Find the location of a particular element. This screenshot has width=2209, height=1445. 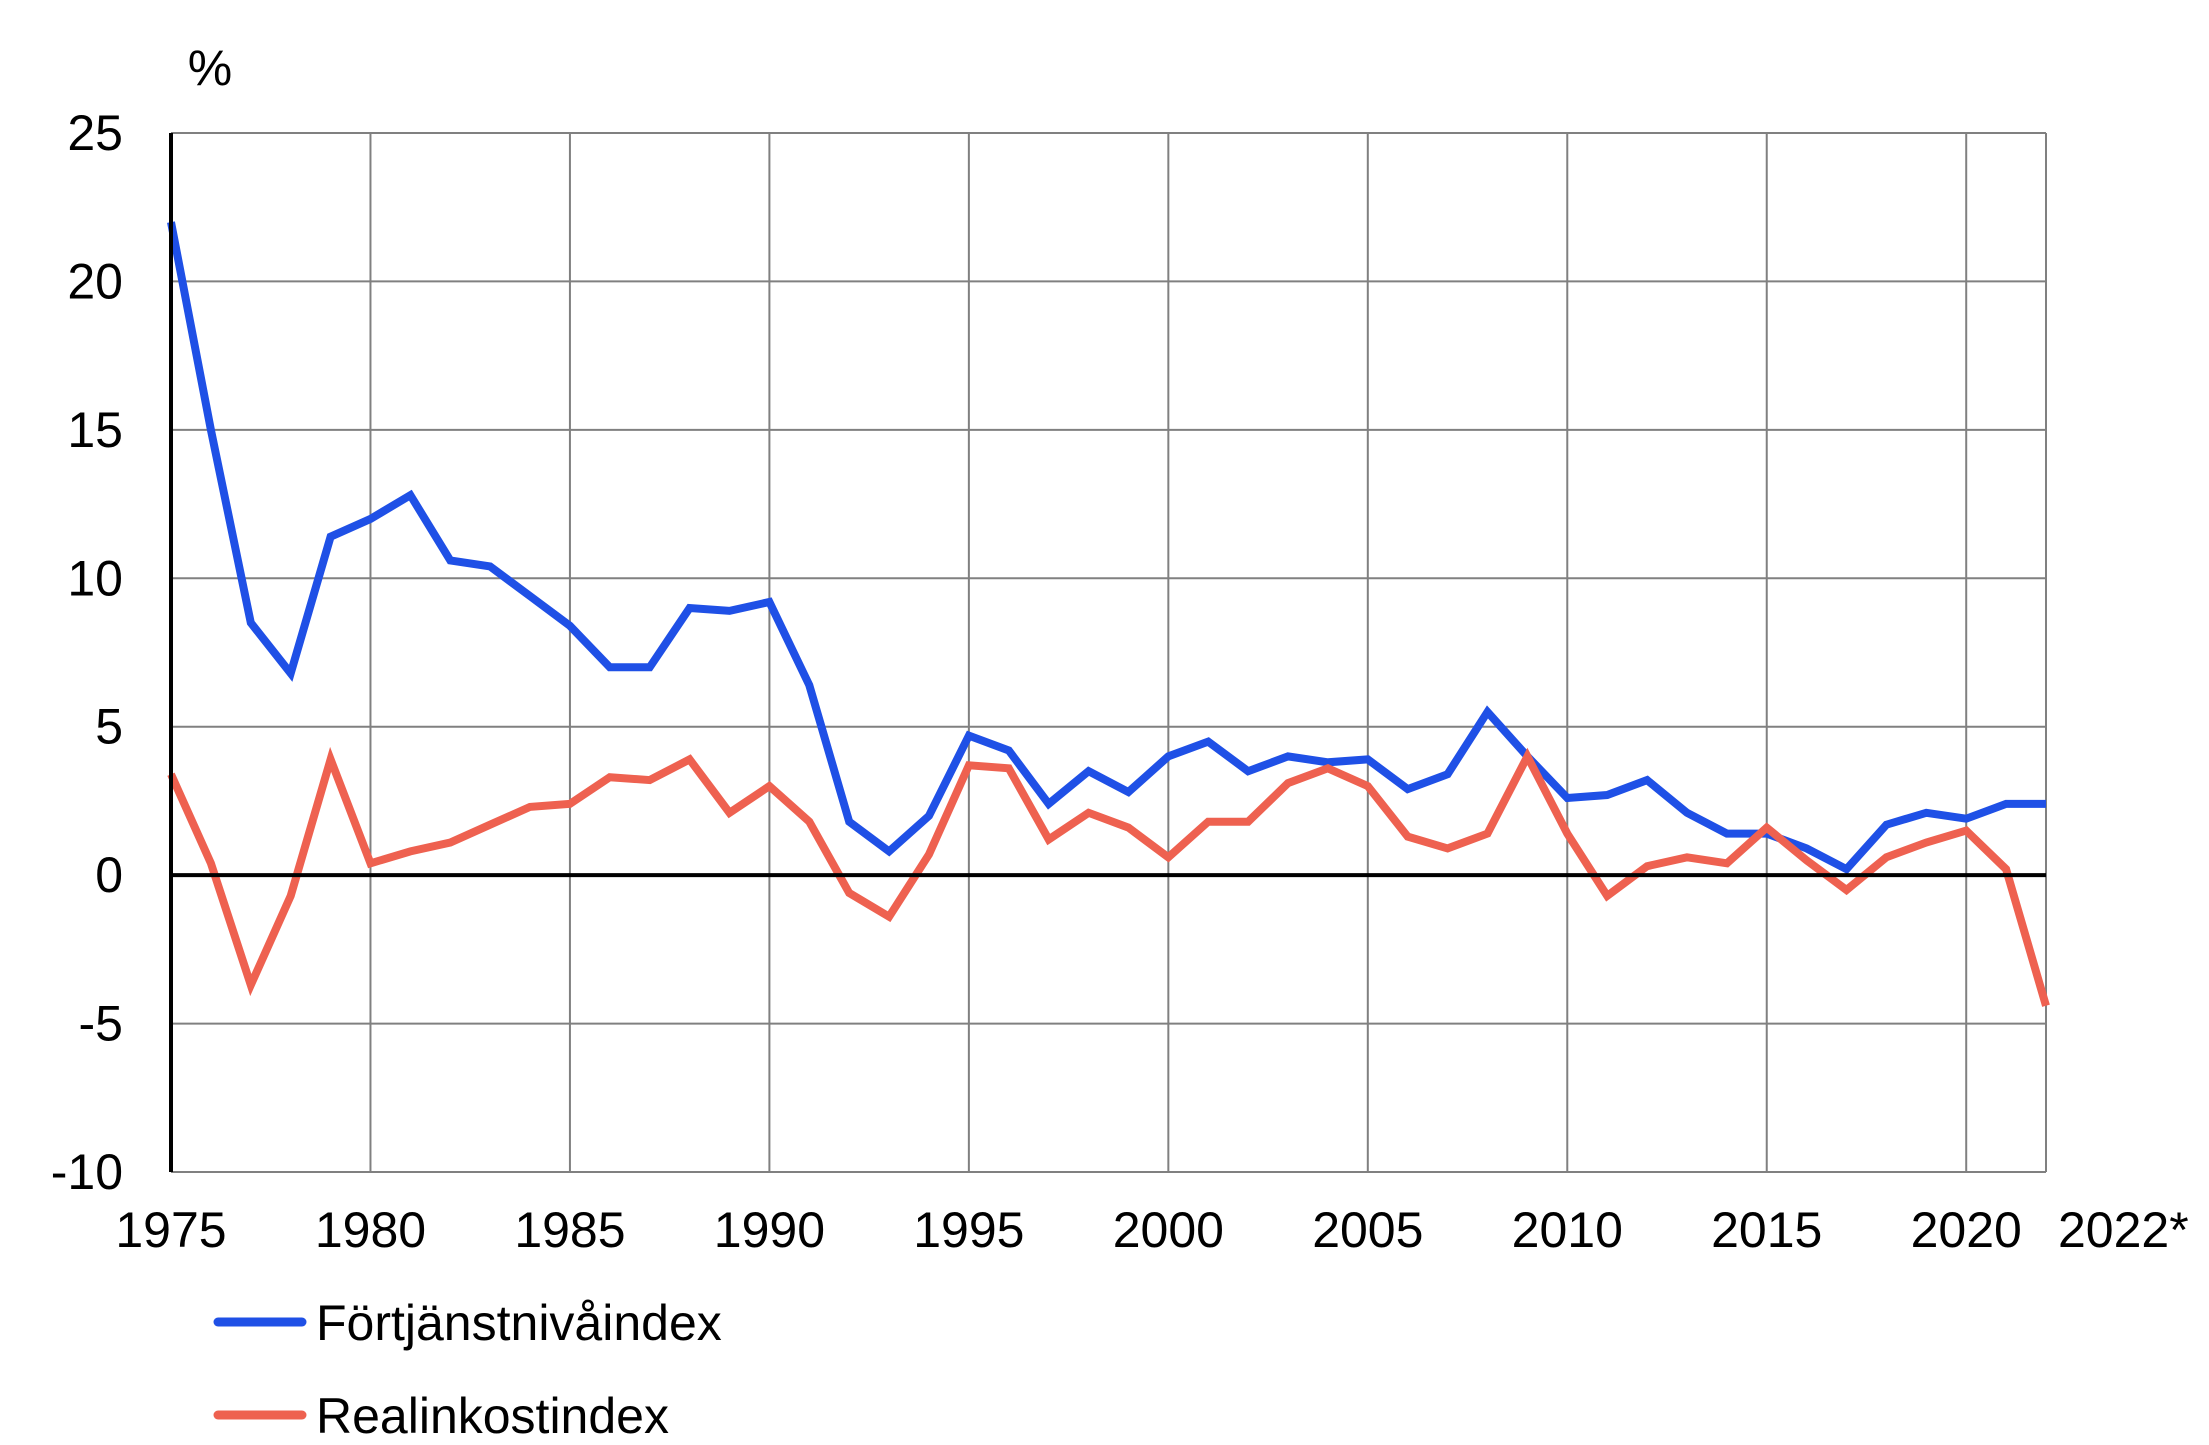

legend-label: Realinkostindex is located at coordinates (492, 1416).